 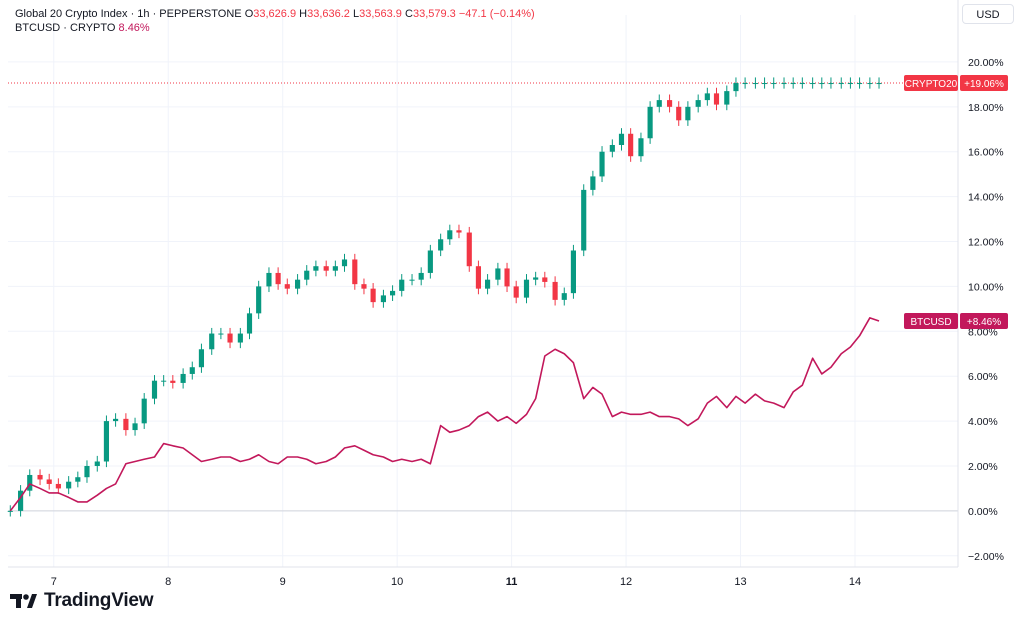 What do you see at coordinates (65, 28) in the screenshot?
I see `legend-btc-symbol: BTCUSD · CRYPTO` at bounding box center [65, 28].